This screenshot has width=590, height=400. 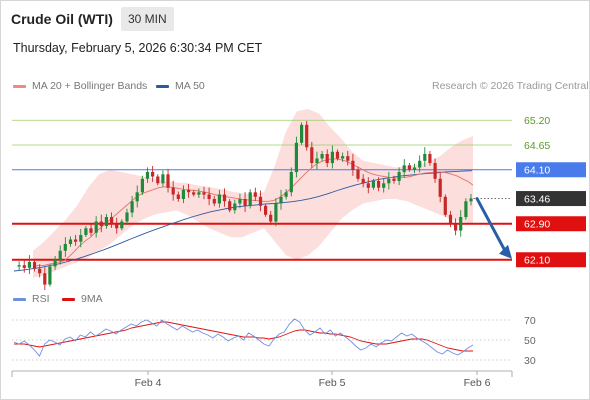 I want to click on level-tag-bg, so click(x=551, y=224).